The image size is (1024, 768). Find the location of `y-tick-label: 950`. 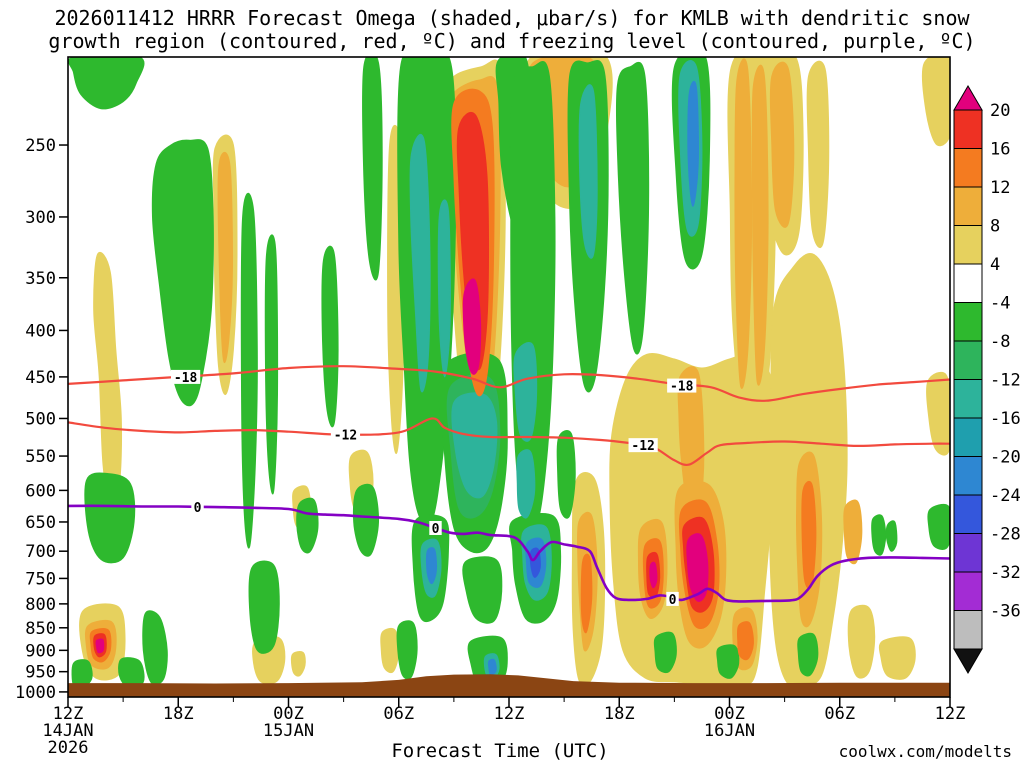

y-tick-label: 950 is located at coordinates (40, 673).